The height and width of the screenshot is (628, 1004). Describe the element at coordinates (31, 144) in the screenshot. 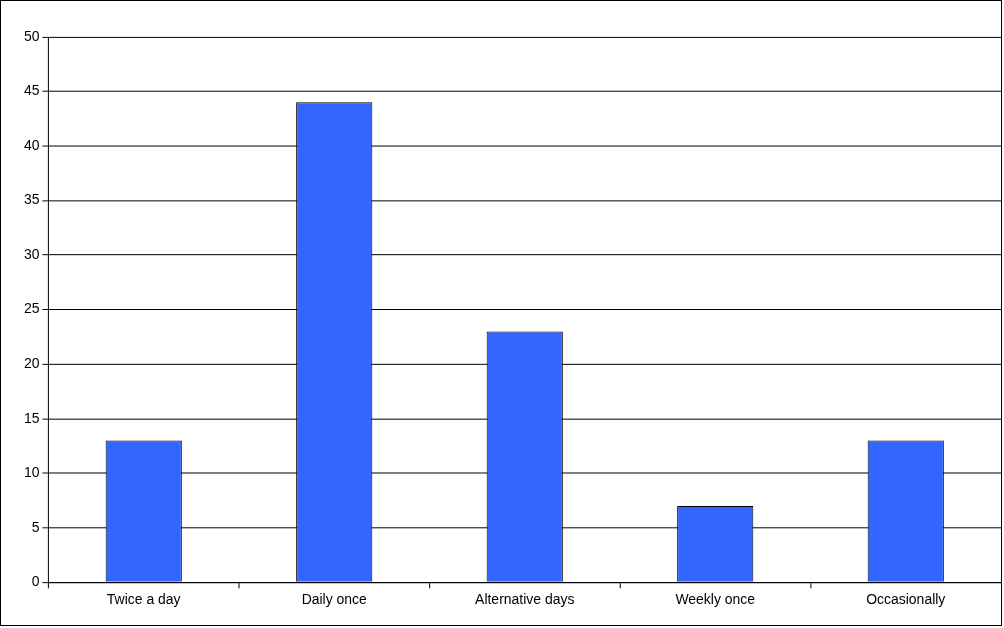

I see `y-tick-label: 40` at that location.